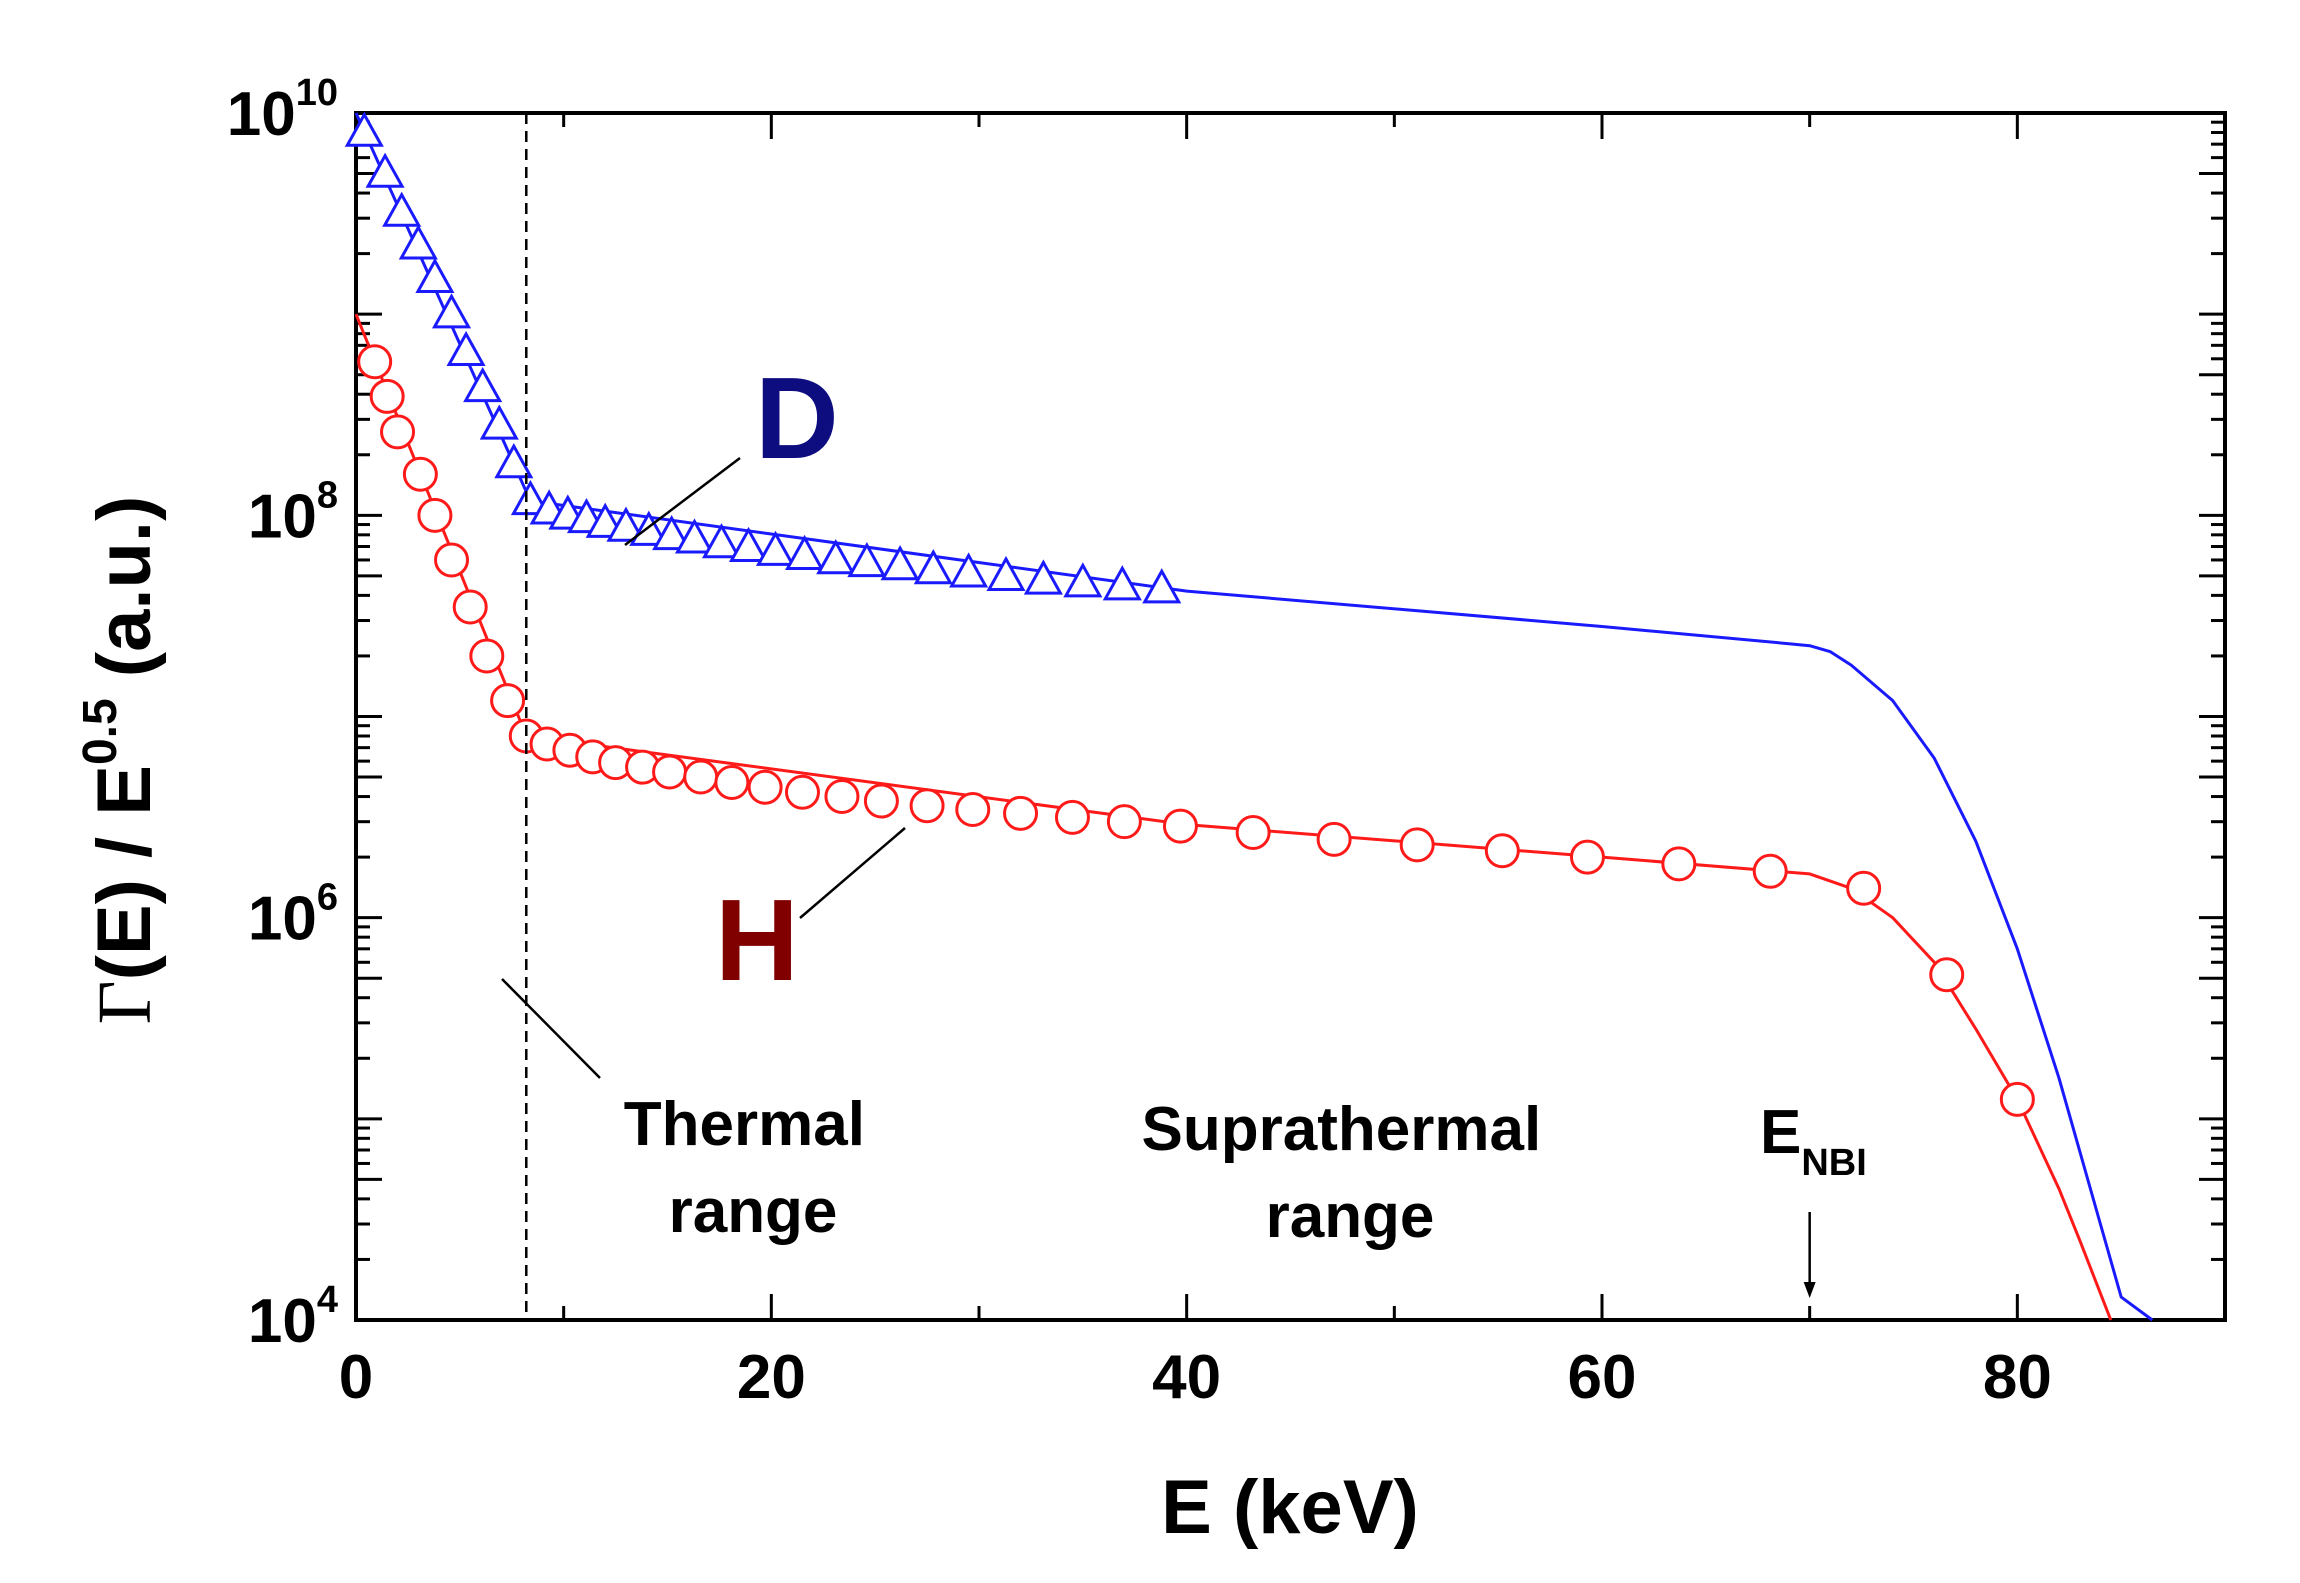 This screenshot has height=1583, width=2300. Describe the element at coordinates (1350, 1173) in the screenshot. I see `suprathermal-range-label: Suprathermal range` at that location.